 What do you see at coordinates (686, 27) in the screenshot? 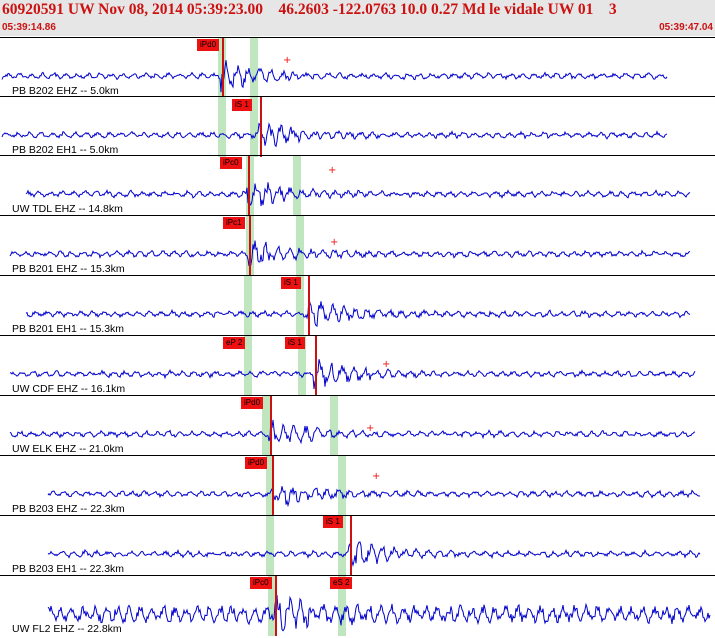
I see `end-time: 05:39:47.04` at bounding box center [686, 27].